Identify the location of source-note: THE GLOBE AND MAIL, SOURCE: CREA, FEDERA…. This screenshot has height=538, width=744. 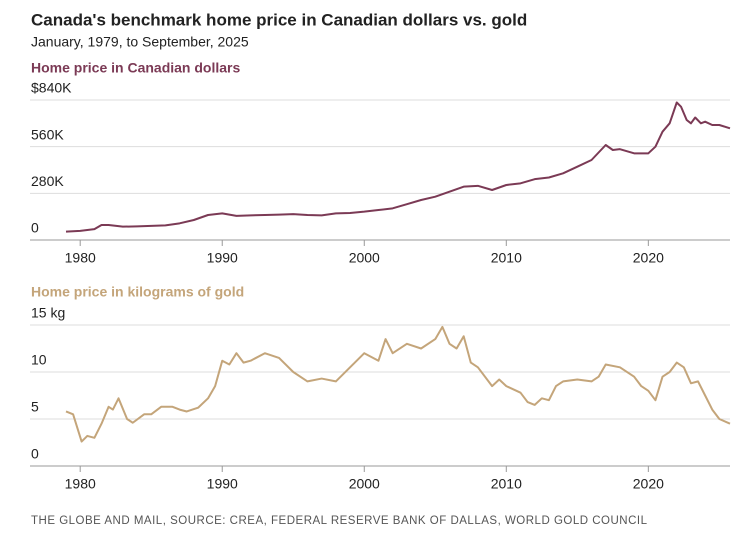
(339, 521).